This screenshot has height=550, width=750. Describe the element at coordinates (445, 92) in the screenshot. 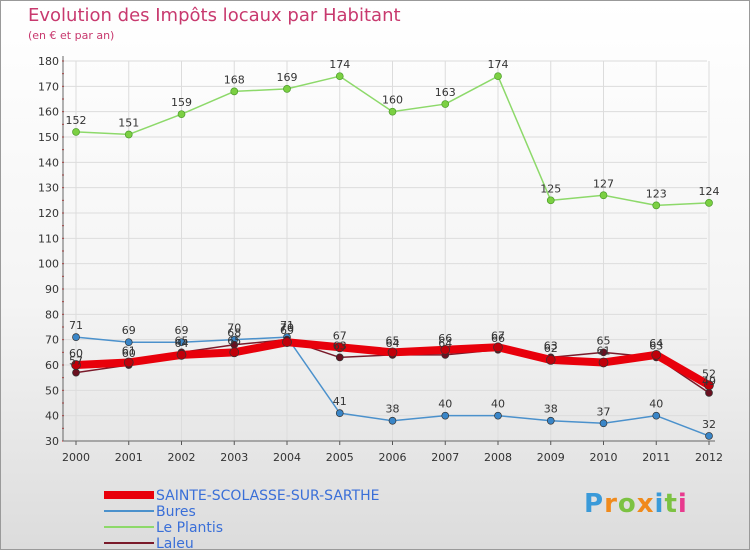

I see `data-label: 163` at that location.